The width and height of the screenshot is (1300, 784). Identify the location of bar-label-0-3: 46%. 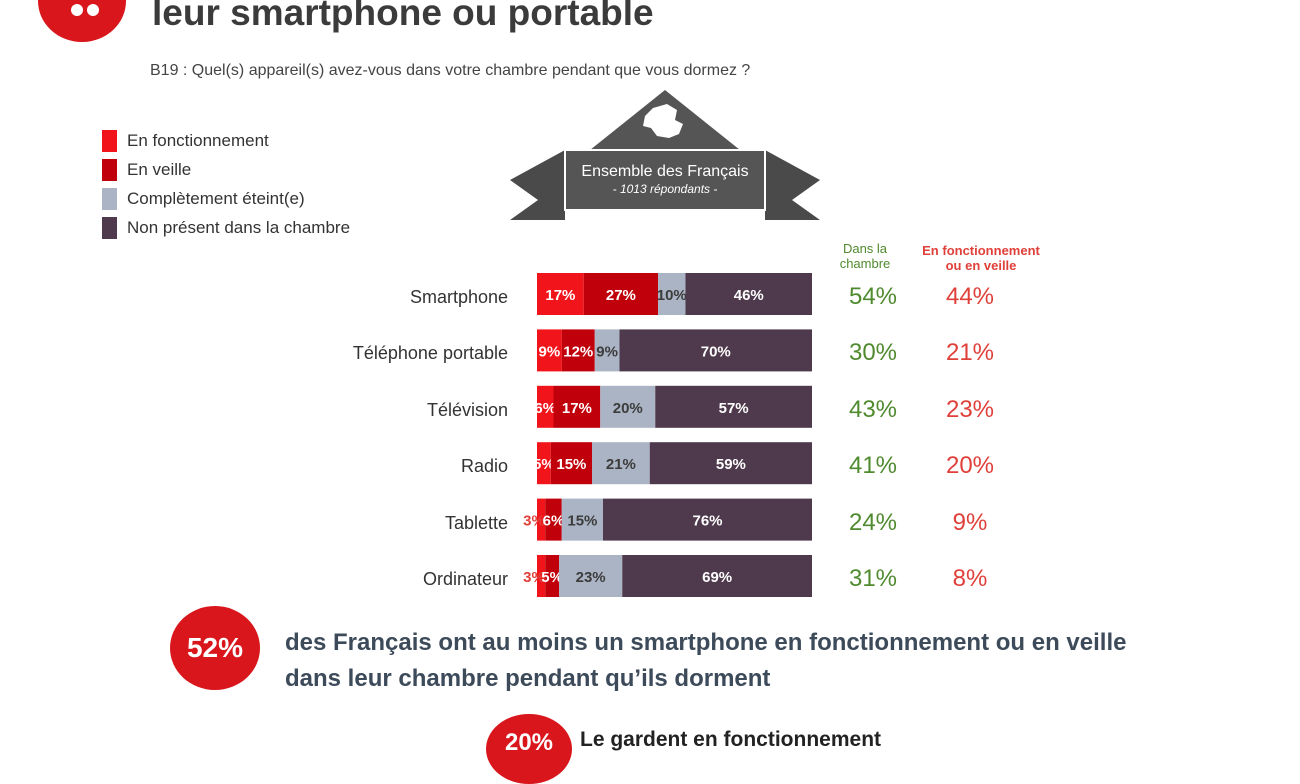
(749, 295).